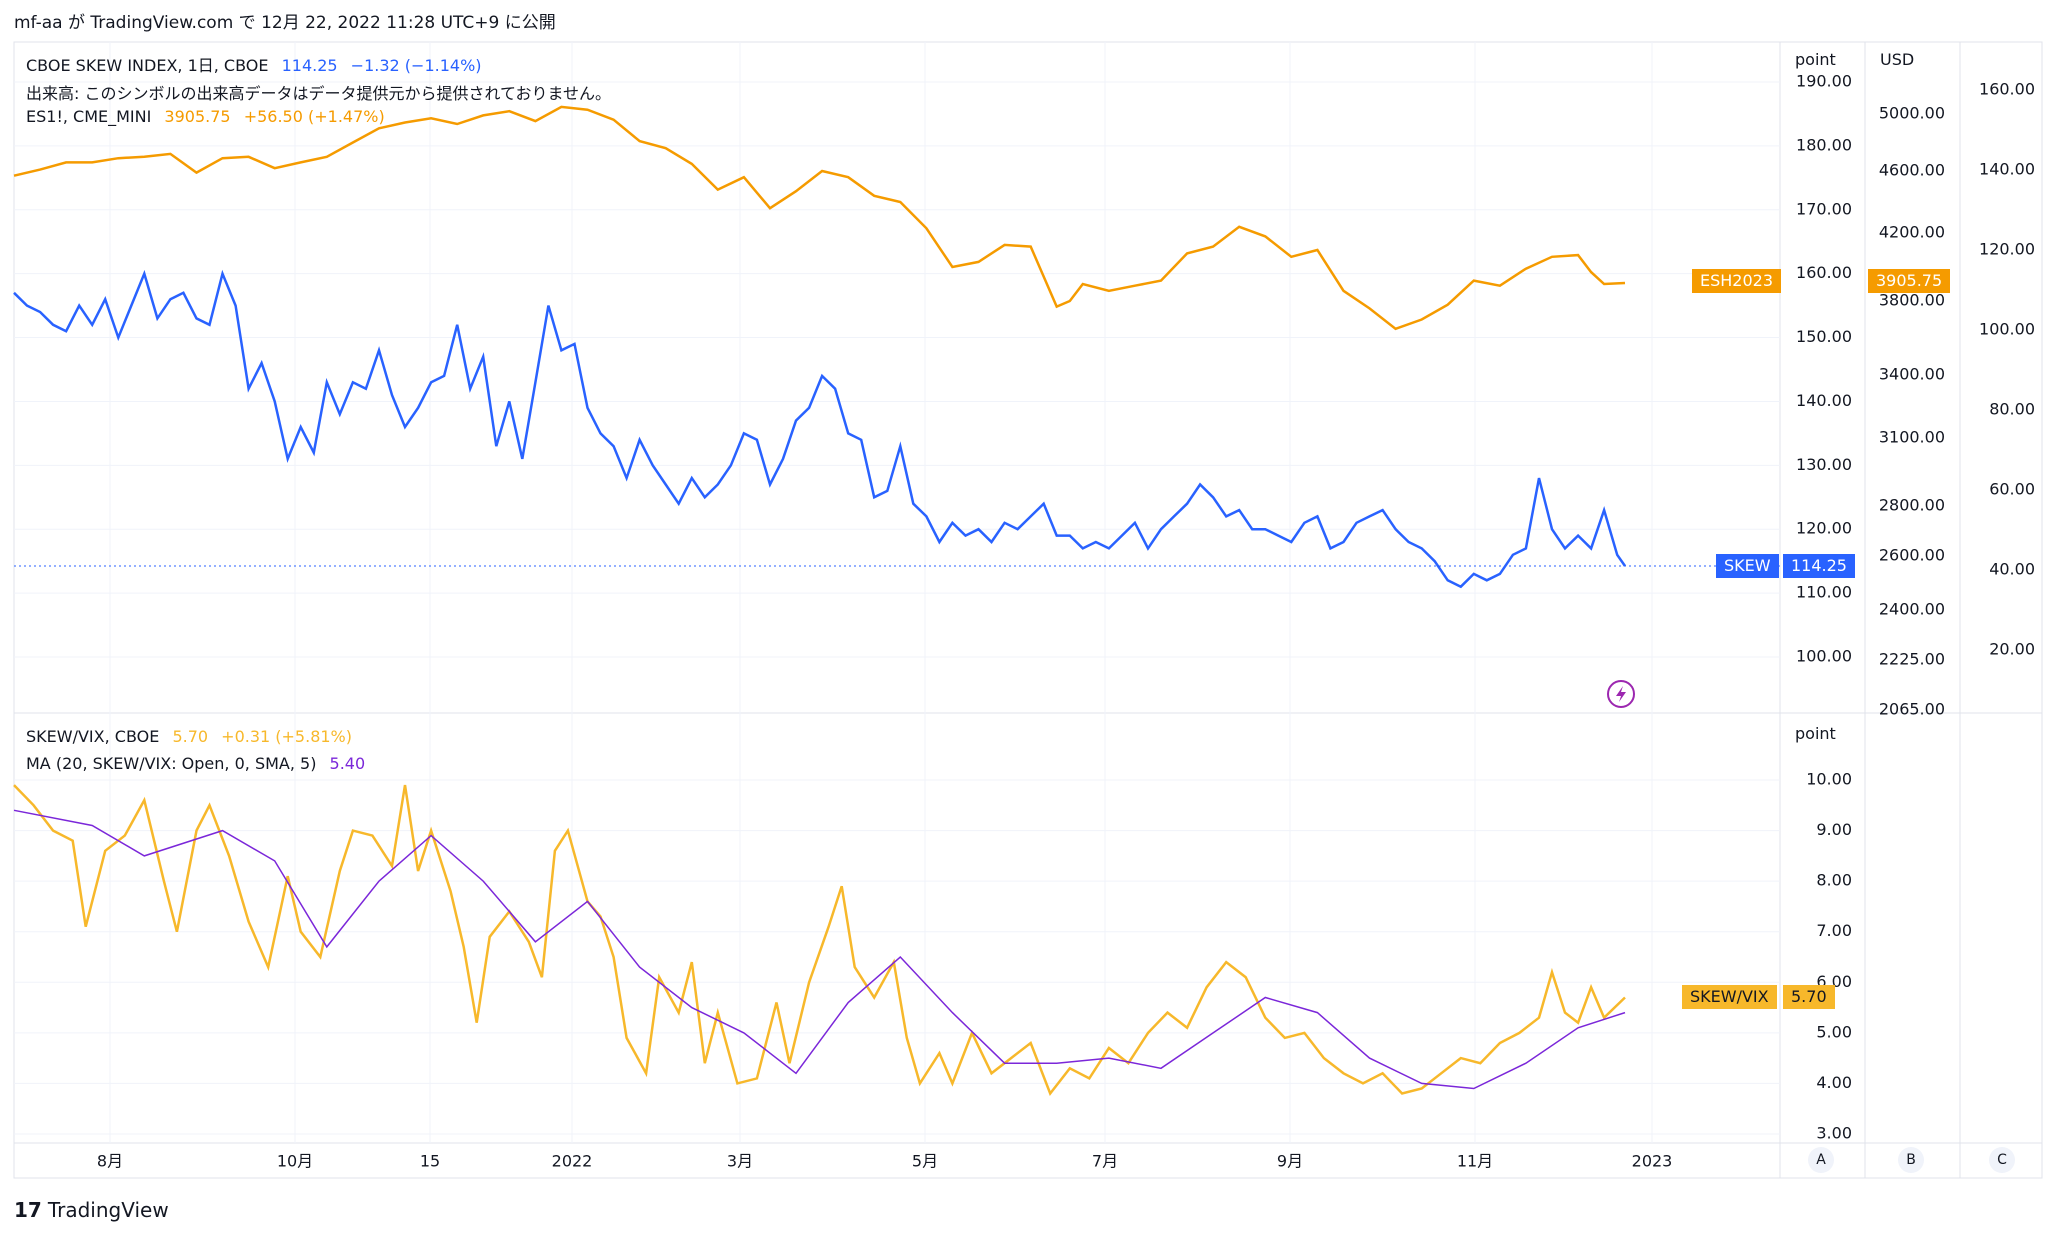  I want to click on axis-a-tick-label: 130.00, so click(1824, 464).